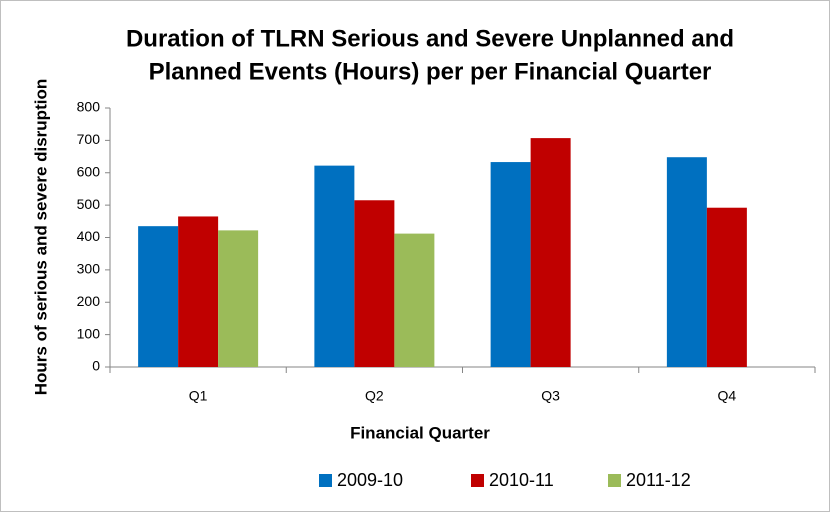  What do you see at coordinates (521, 480) in the screenshot?
I see `legend-label: 2010-11` at bounding box center [521, 480].